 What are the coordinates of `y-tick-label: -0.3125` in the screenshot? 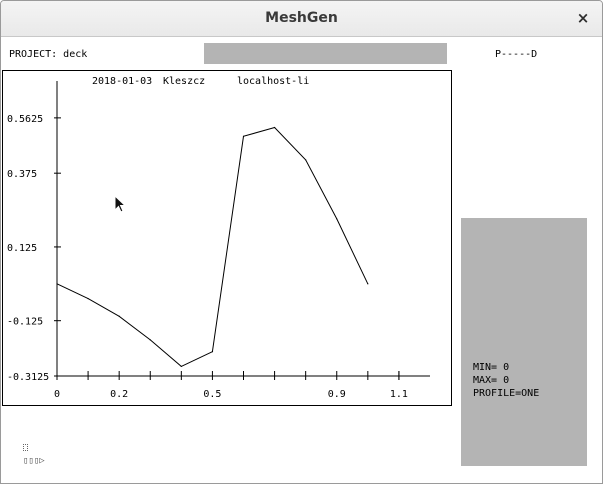 It's located at (28, 377).